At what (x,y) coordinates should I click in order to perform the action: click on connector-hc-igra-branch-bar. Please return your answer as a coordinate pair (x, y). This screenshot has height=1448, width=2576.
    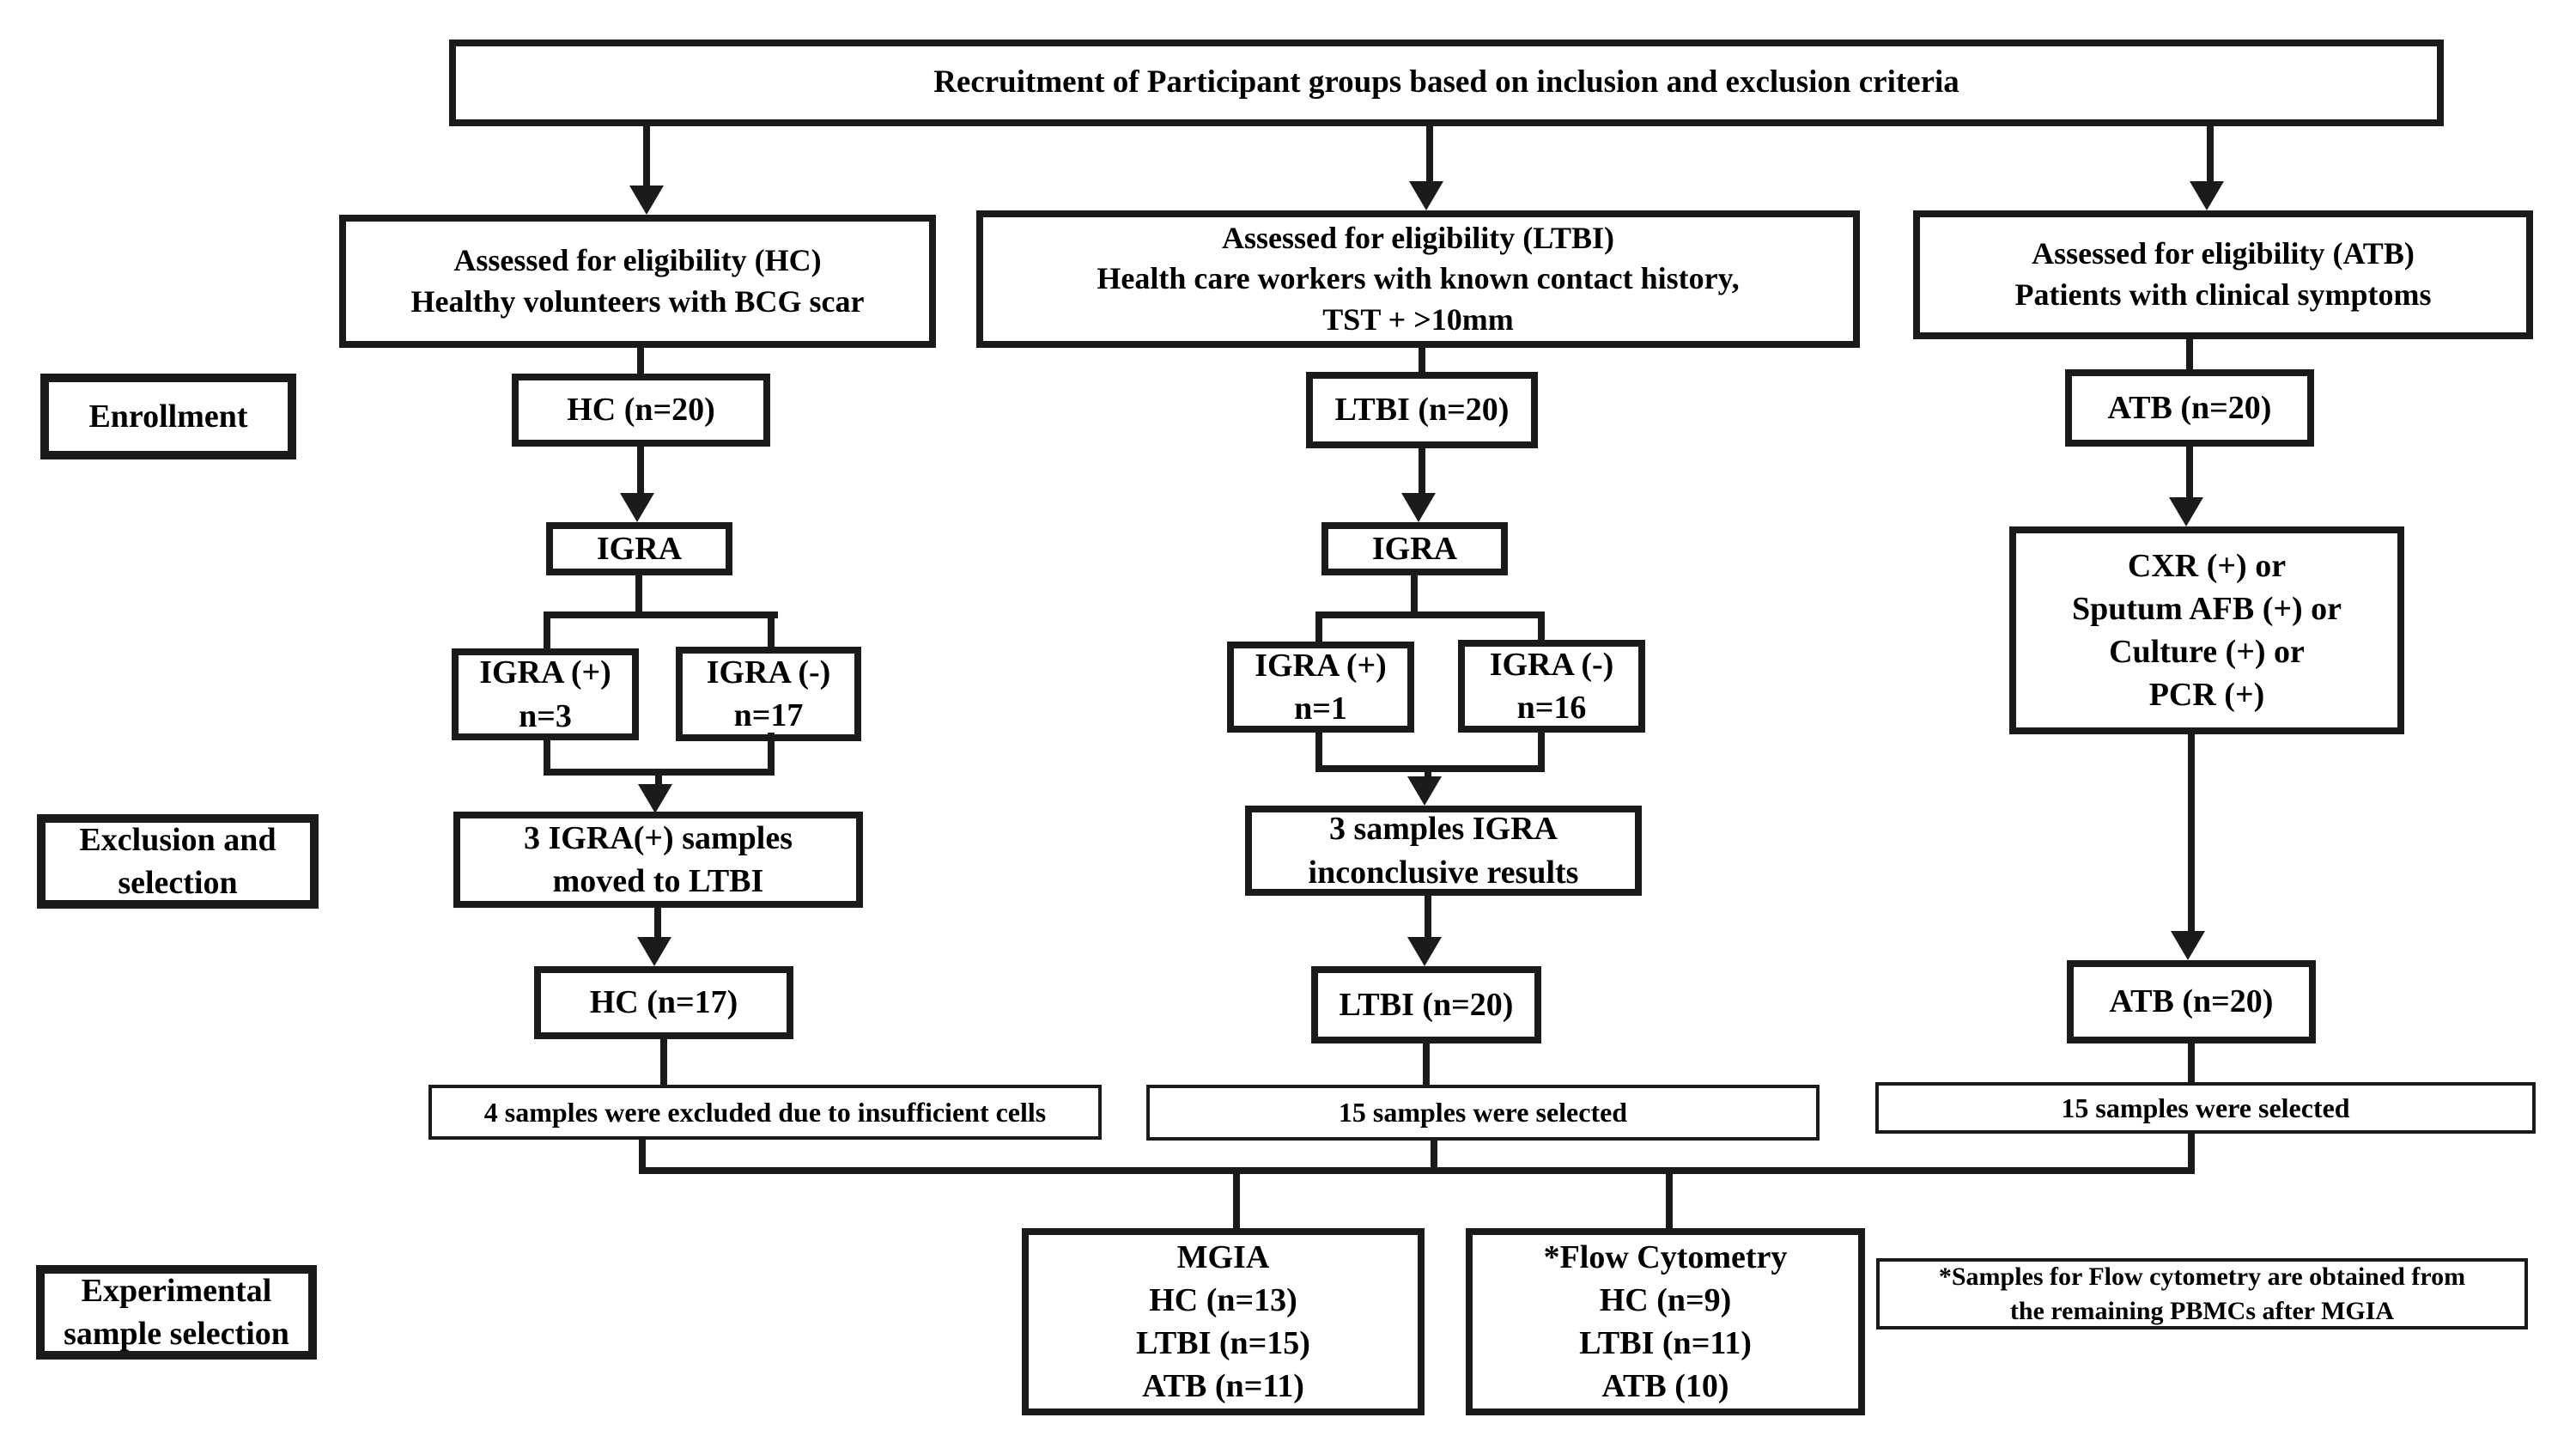
    Looking at the image, I should click on (661, 614).